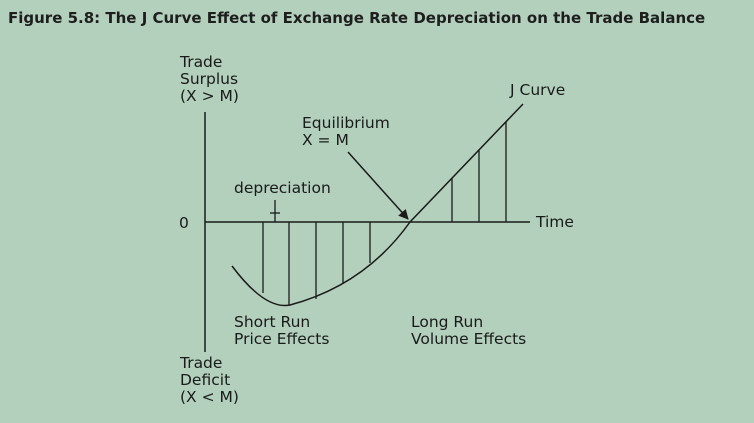 This screenshot has width=754, height=423. I want to click on long-run-label-line2: Volume Effects, so click(468, 339).